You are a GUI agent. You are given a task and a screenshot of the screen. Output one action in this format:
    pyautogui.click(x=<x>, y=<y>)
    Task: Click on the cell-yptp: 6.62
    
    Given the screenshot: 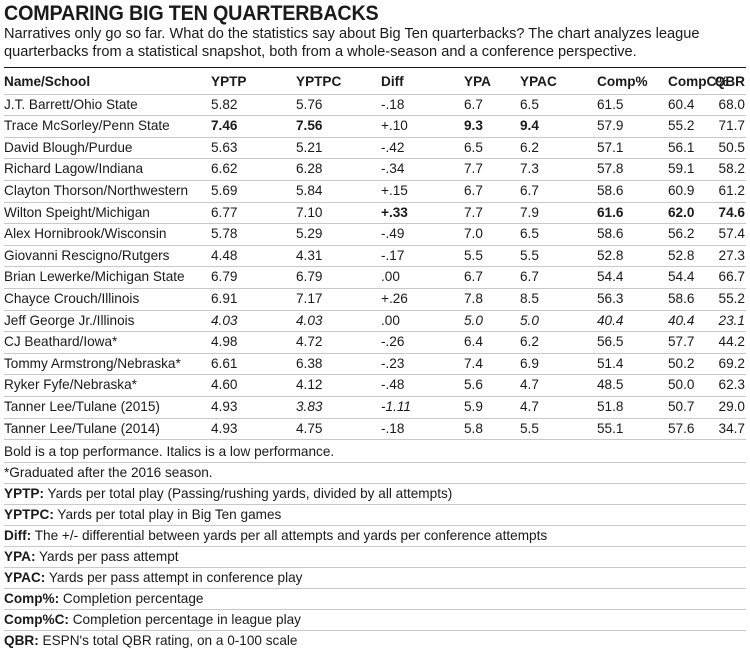 What is the action you would take?
    pyautogui.click(x=224, y=169)
    